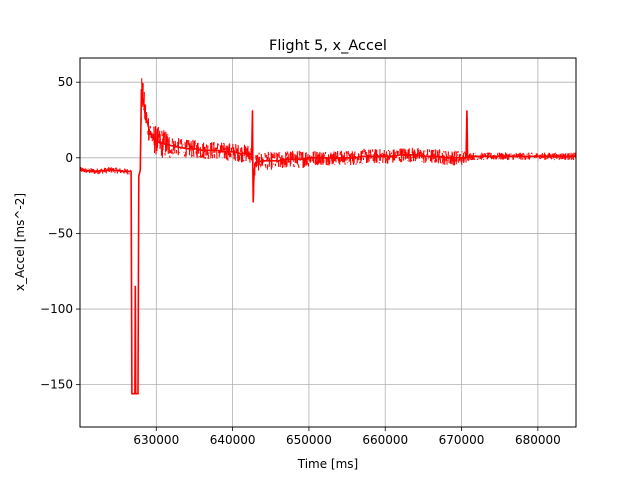  I want to click on y-axis-label: x_Accel [ms^-2], so click(20, 242).